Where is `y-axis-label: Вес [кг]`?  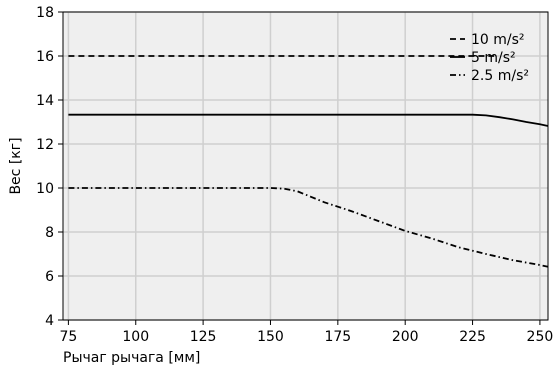 y-axis-label: Вес [кг] is located at coordinates (16, 165).